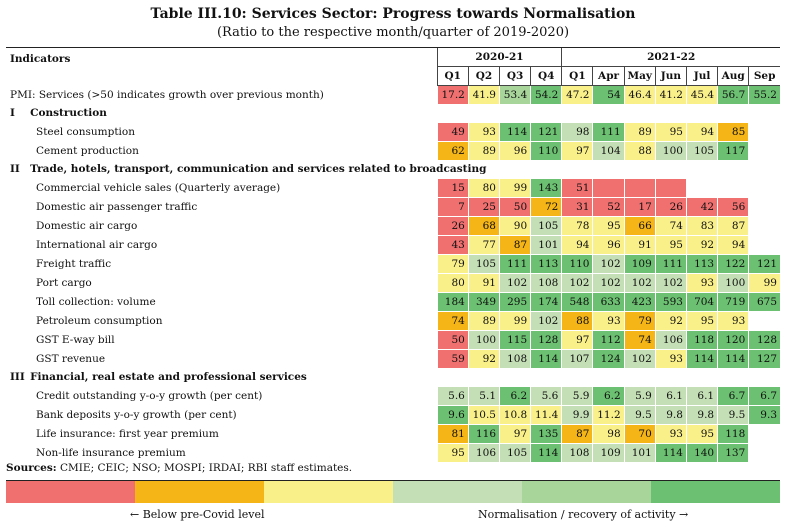 The image size is (786, 529). Describe the element at coordinates (670, 76) in the screenshot. I see `column-header: Jun` at that location.